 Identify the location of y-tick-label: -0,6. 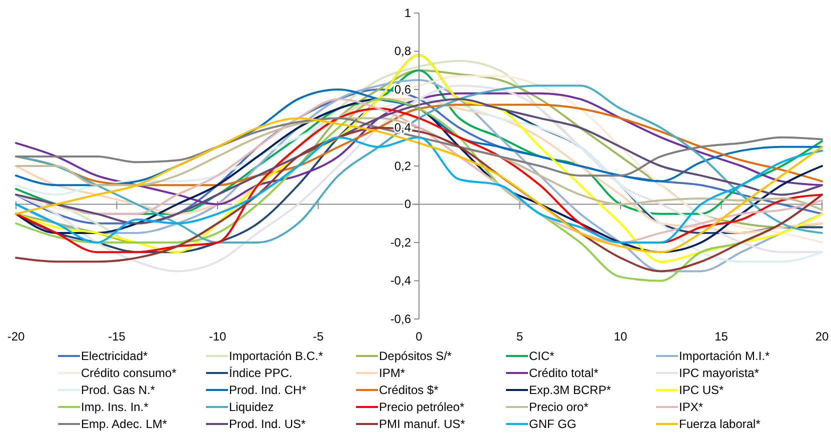
(401, 319).